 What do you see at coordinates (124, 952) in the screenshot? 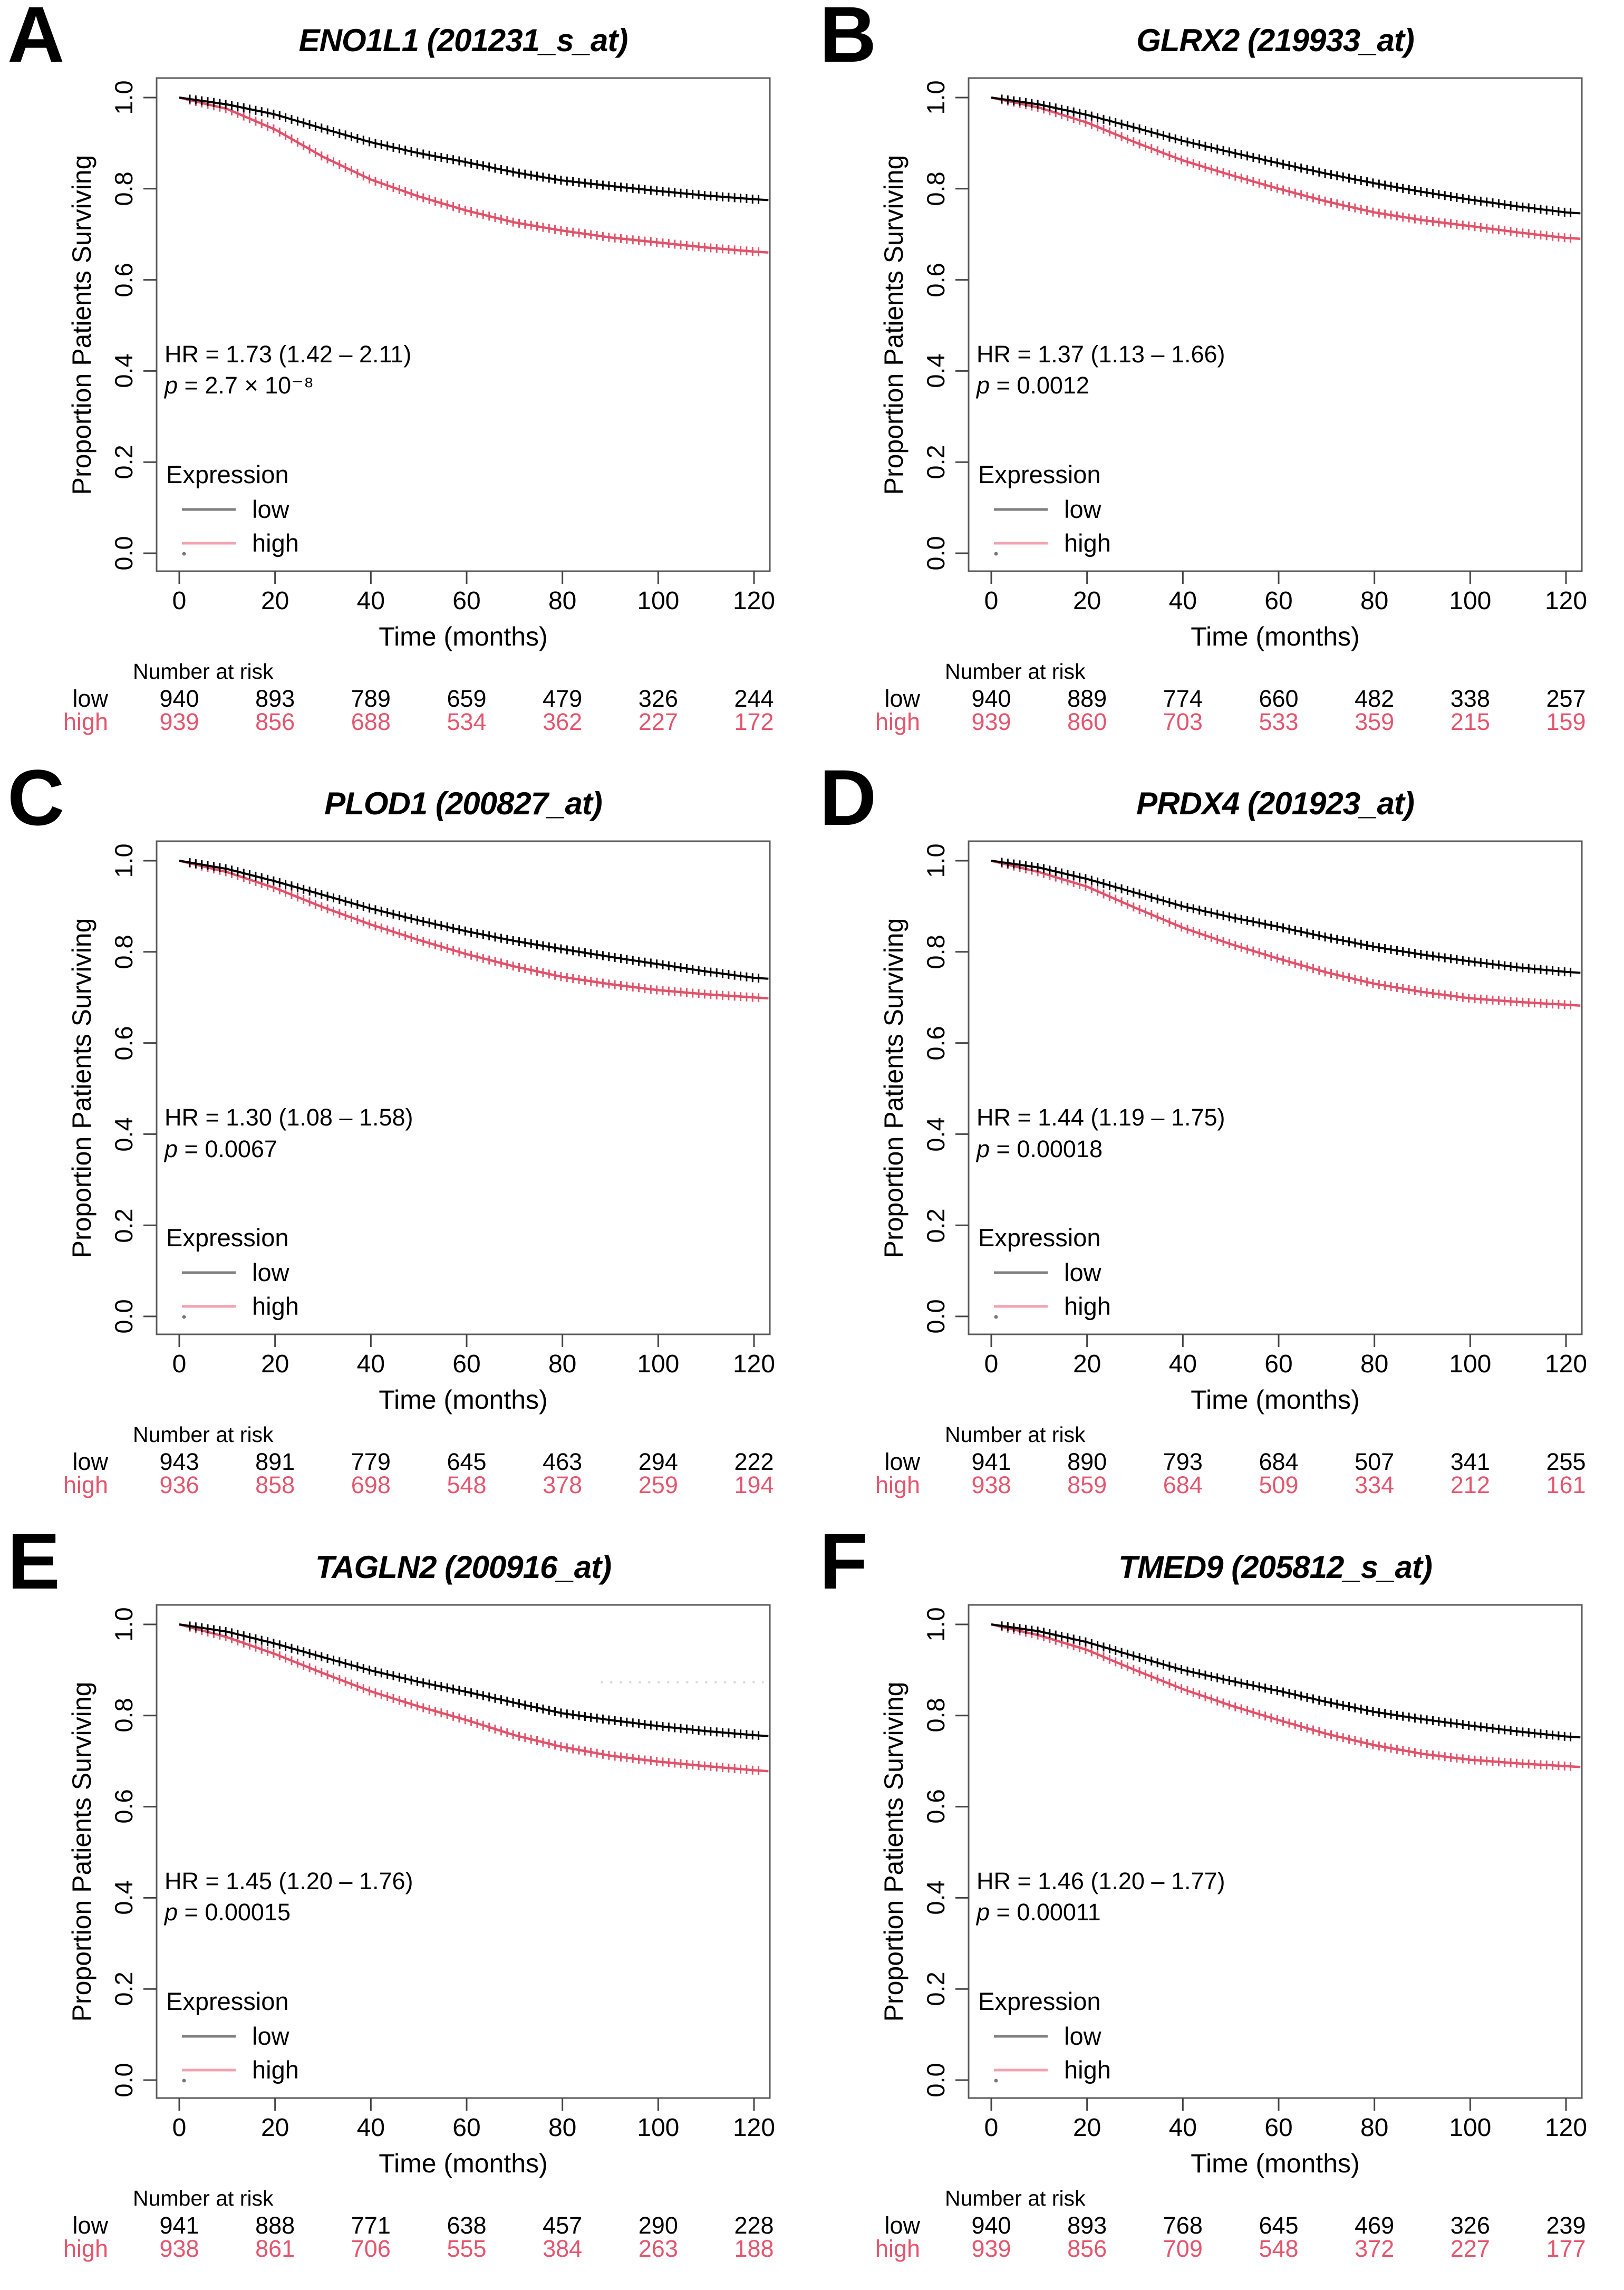
I see `y-tick-label: 0.8` at bounding box center [124, 952].